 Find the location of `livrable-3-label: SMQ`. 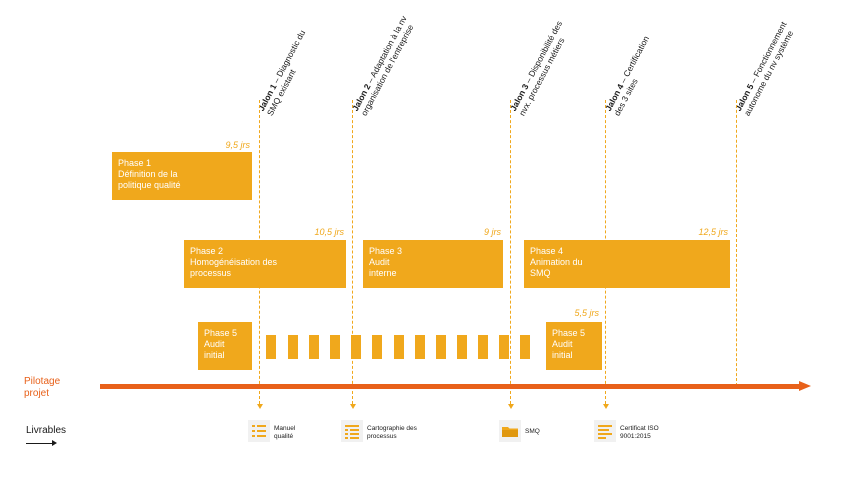

livrable-3-label: SMQ is located at coordinates (532, 431).